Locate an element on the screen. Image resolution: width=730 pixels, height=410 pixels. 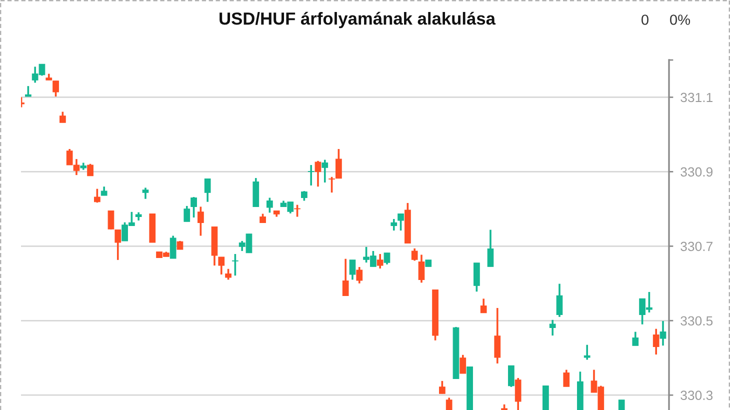
y-tick-label: 330.5 is located at coordinates (696, 321).